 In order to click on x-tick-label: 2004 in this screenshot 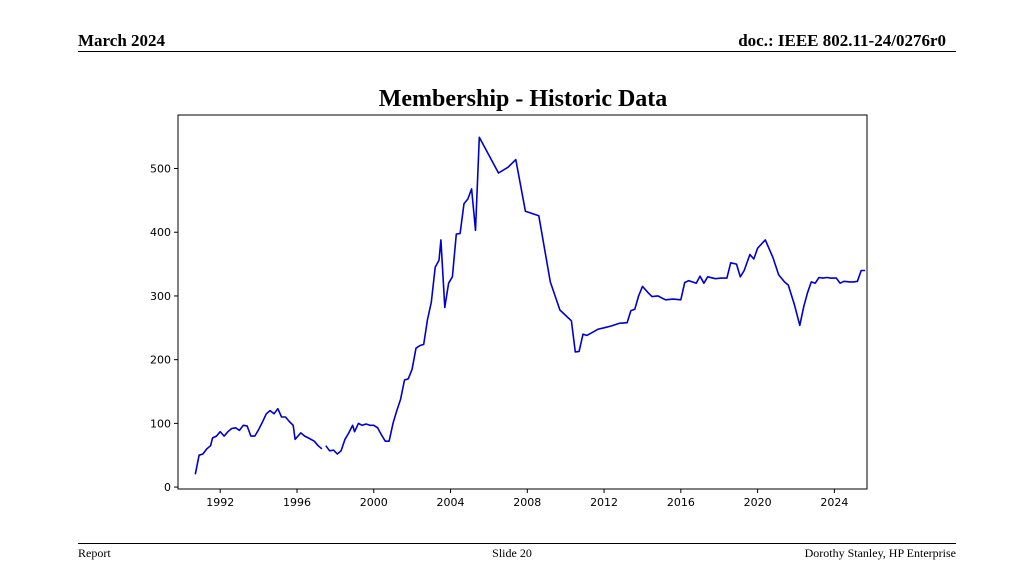, I will do `click(451, 502)`.